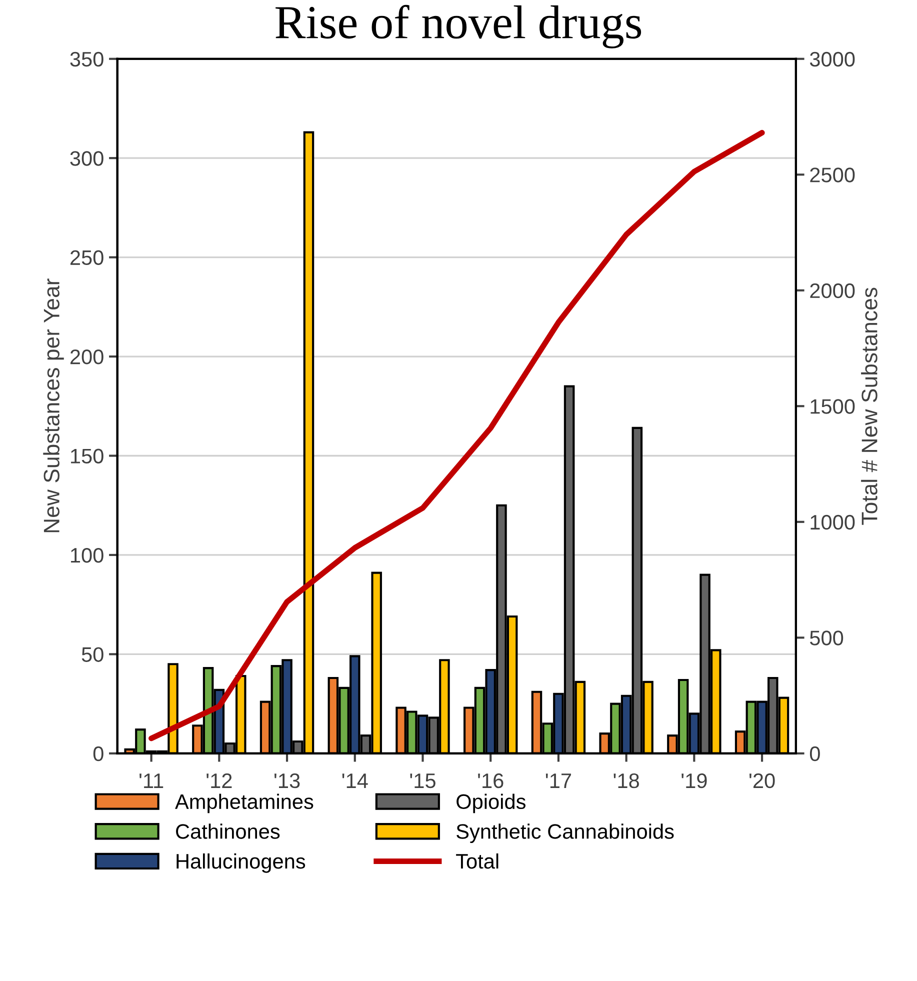  Describe the element at coordinates (87, 258) in the screenshot. I see `y-tick-label: 250` at that location.